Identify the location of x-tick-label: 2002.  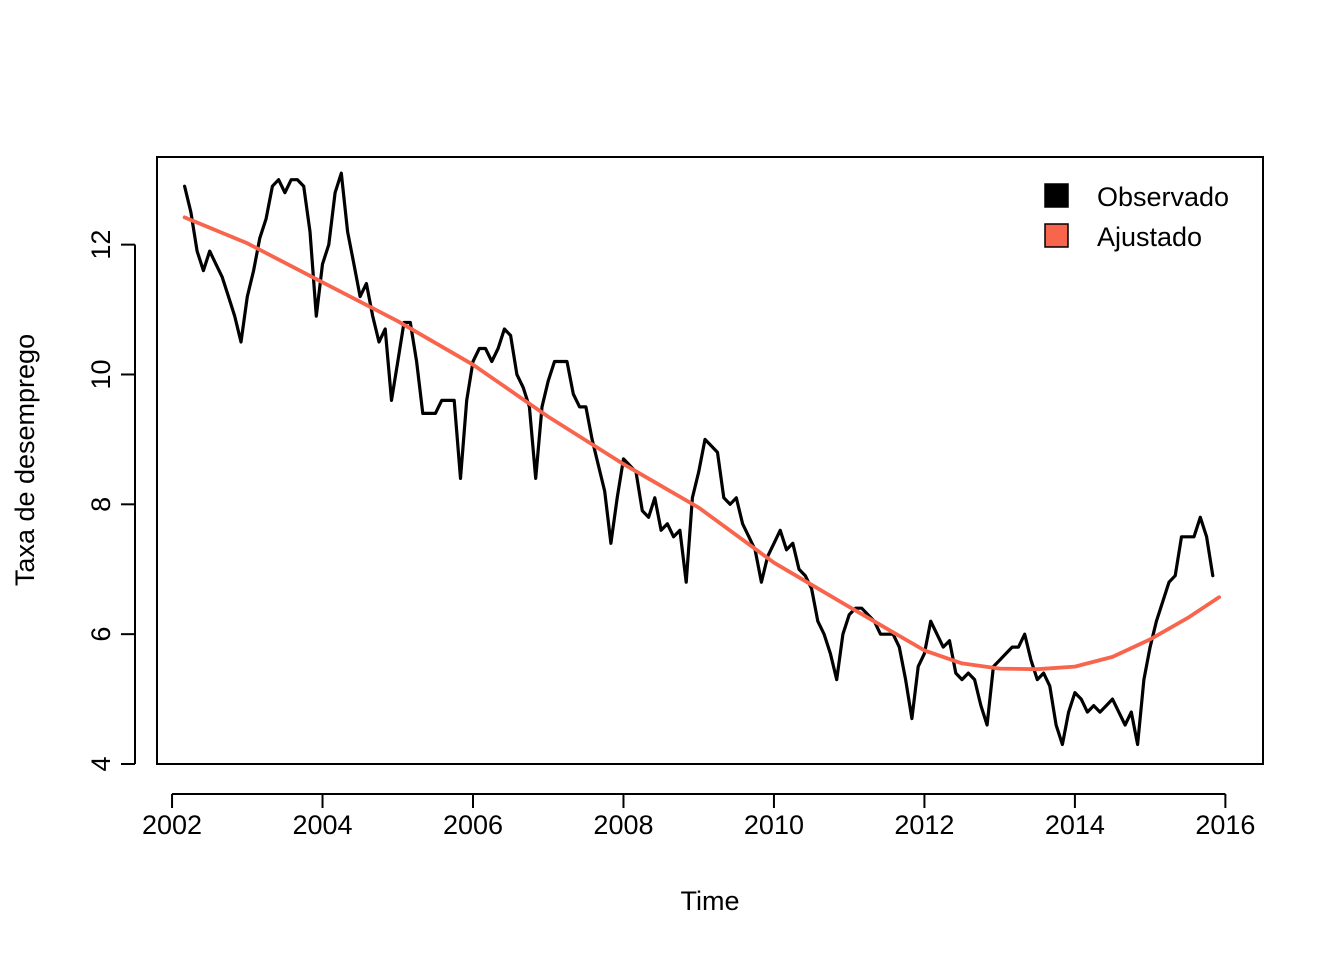
(172, 825).